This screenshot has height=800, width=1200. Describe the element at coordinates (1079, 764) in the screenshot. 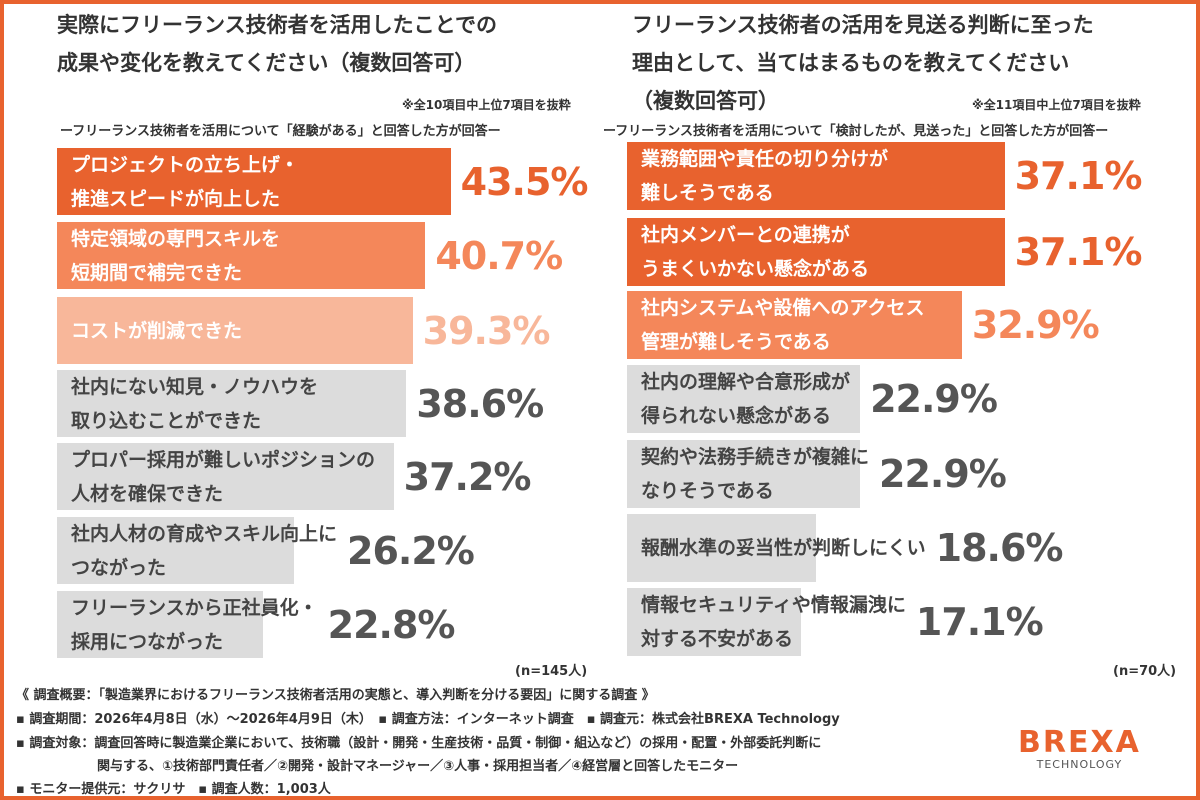

I see `logo-sub: TECHNOLOGY` at that location.